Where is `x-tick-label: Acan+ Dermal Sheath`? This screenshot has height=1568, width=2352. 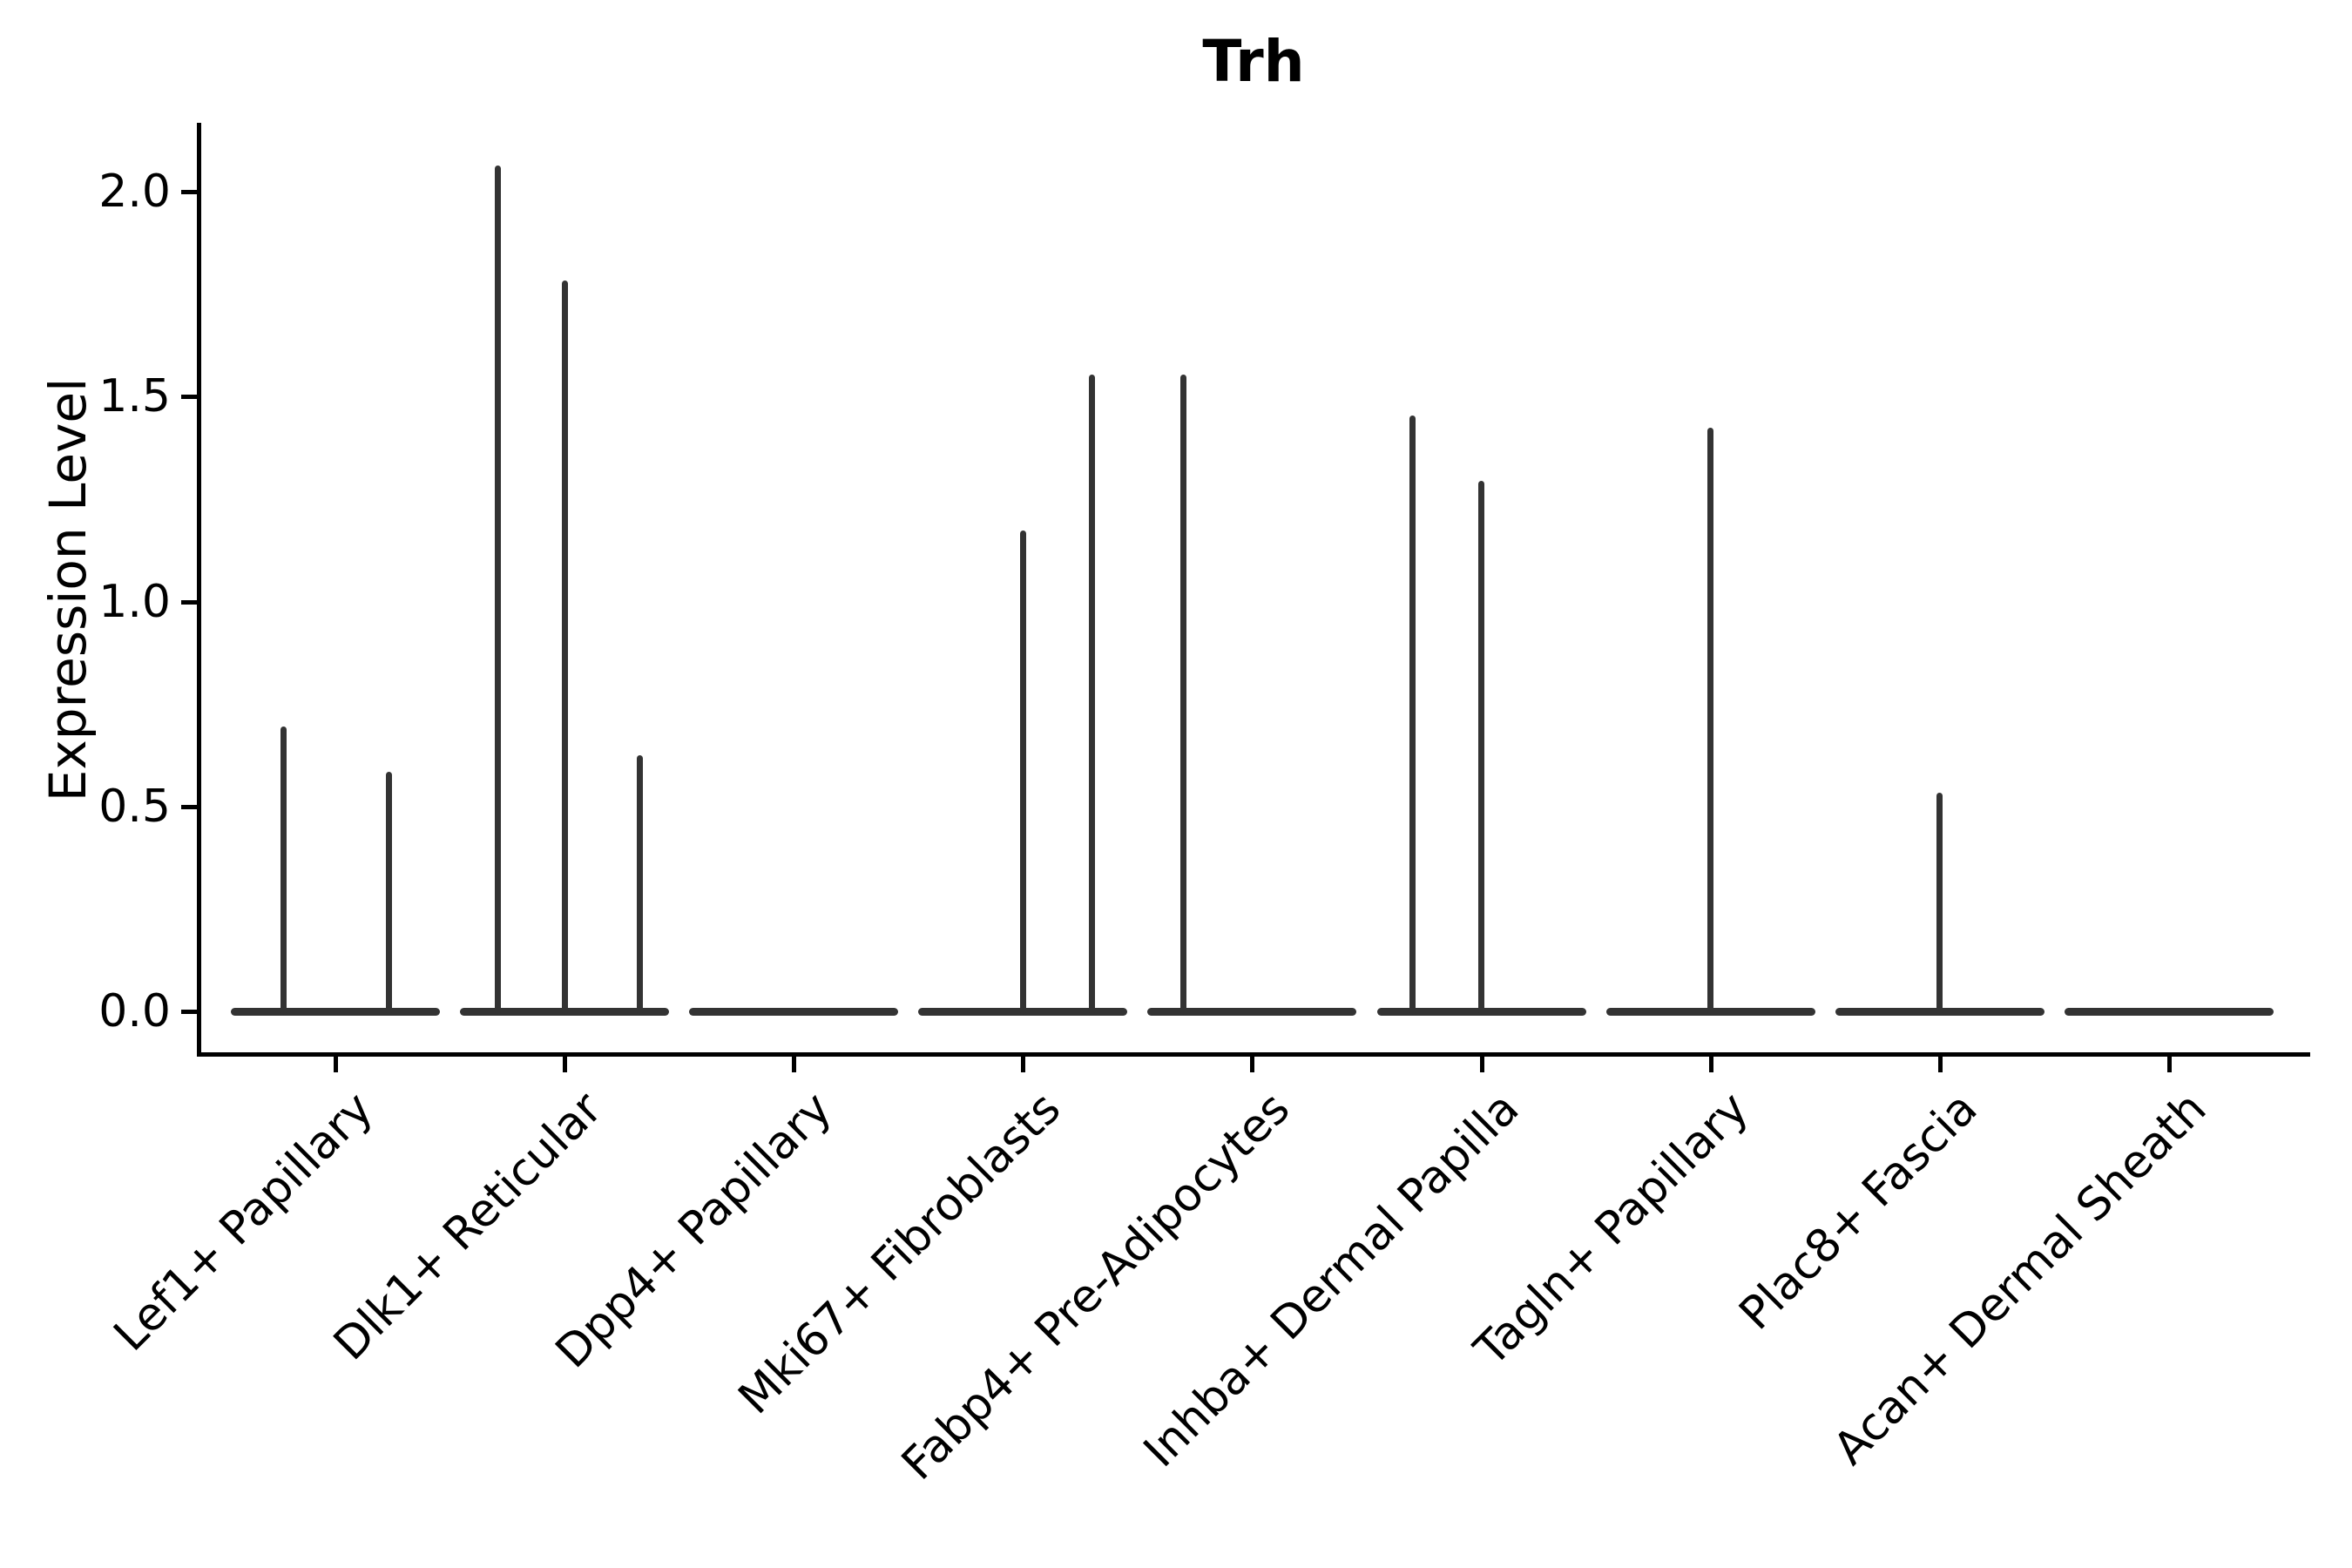 x-tick-label: Acan+ Dermal Sheath is located at coordinates (2021, 1279).